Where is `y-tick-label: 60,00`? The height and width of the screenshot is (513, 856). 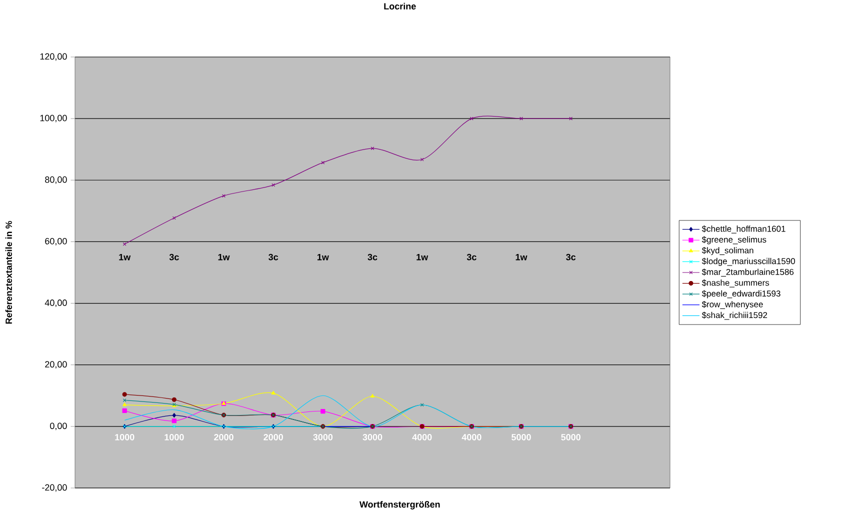 y-tick-label: 60,00 is located at coordinates (56, 242).